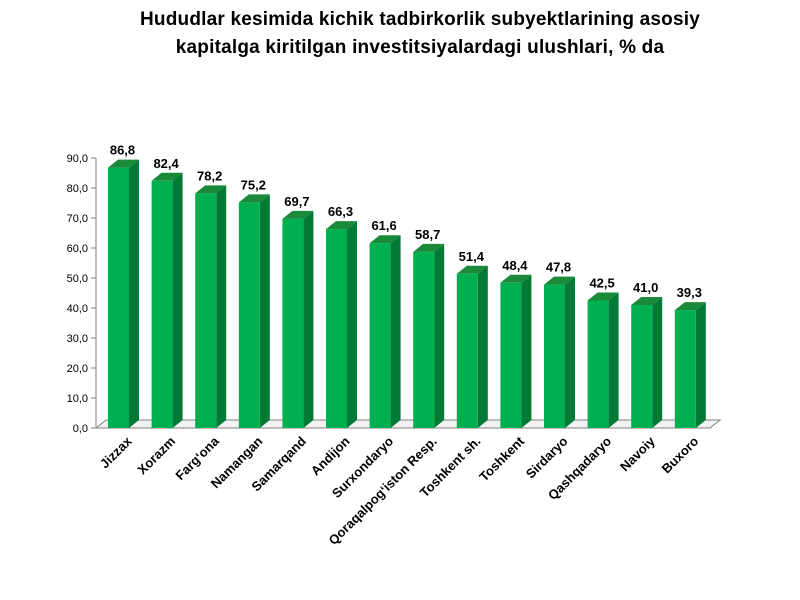 This screenshot has width=800, height=600. Describe the element at coordinates (298, 214) in the screenshot. I see `bar-samarqand-top` at that location.